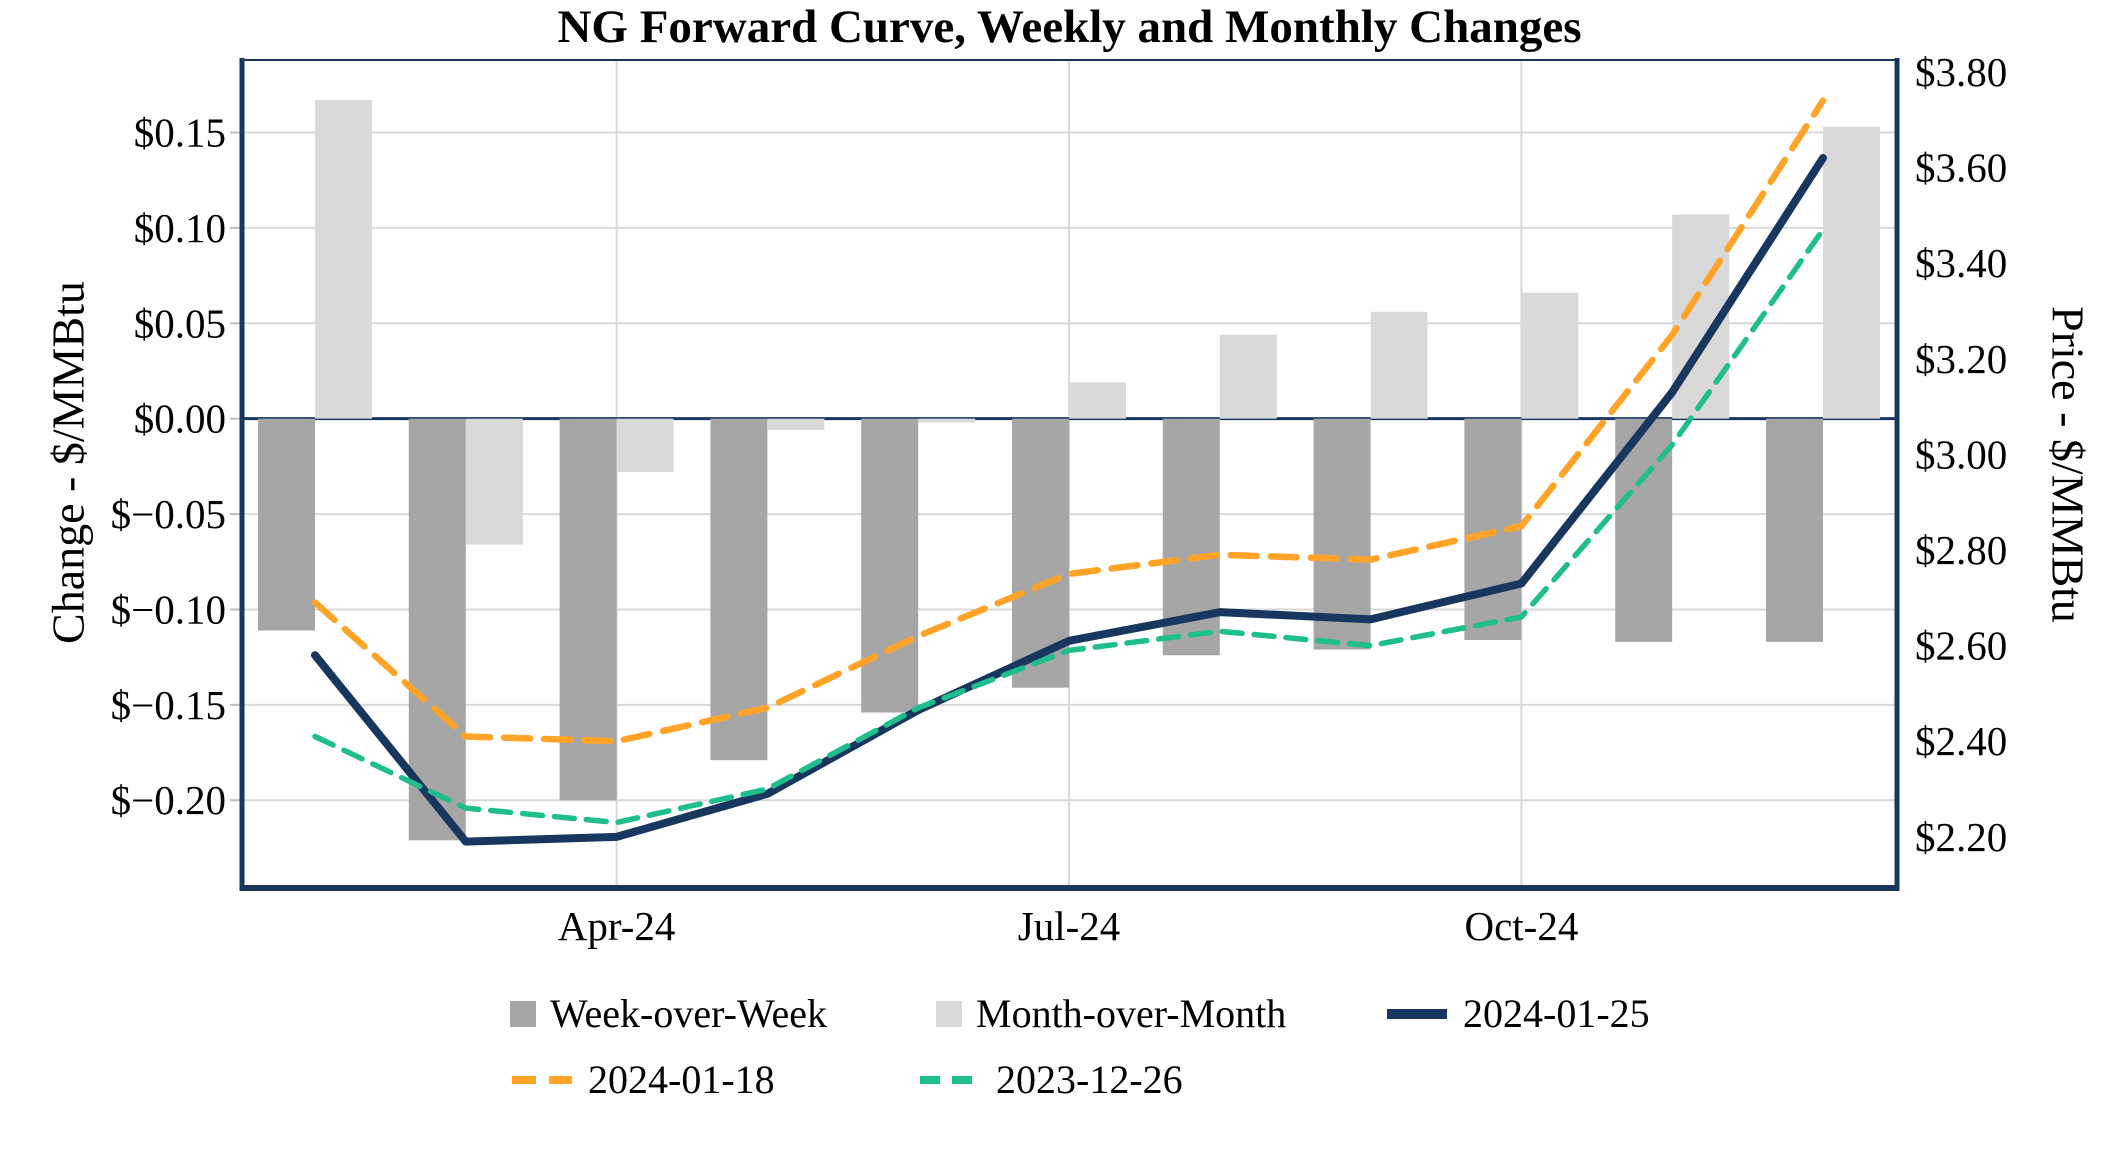  Describe the element at coordinates (1961, 454) in the screenshot. I see `right-axis-tick-label: $3.00` at that location.